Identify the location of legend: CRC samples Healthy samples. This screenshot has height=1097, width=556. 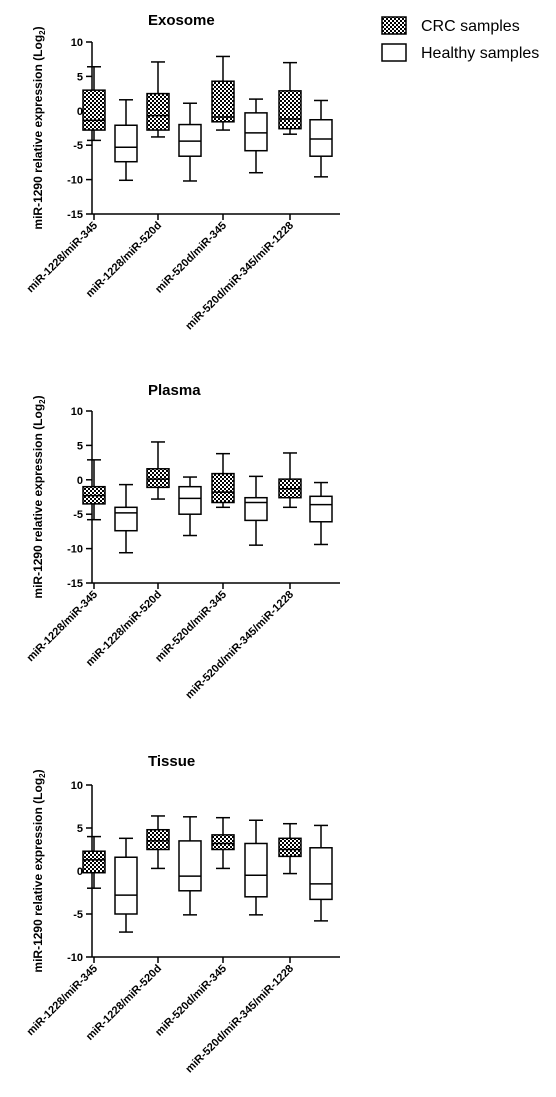
(460, 39).